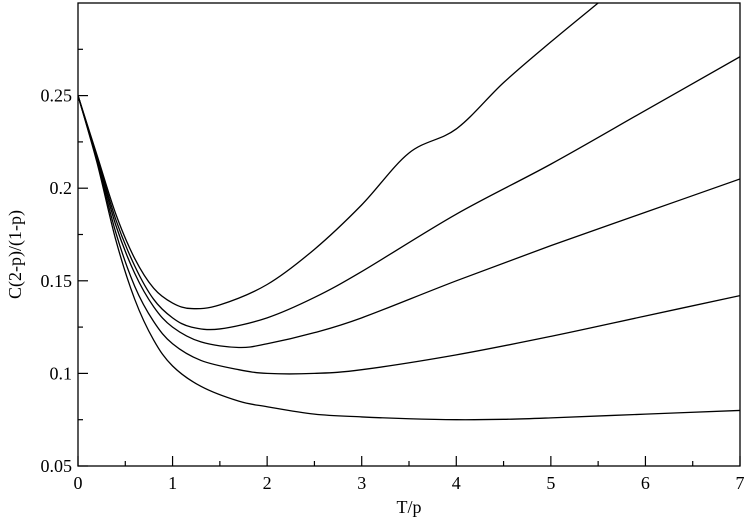 The width and height of the screenshot is (747, 520). Describe the element at coordinates (740, 483) in the screenshot. I see `x-tick-label: 7` at that location.